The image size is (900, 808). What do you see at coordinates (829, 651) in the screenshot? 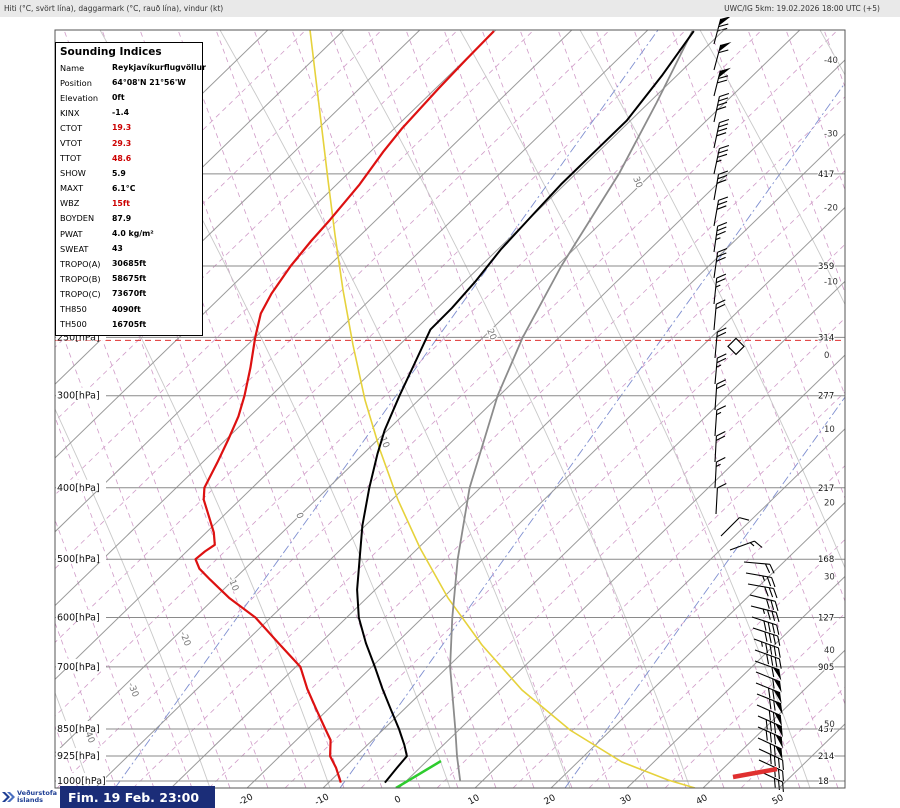
I see `isotherm-right-label: 40` at bounding box center [829, 651].